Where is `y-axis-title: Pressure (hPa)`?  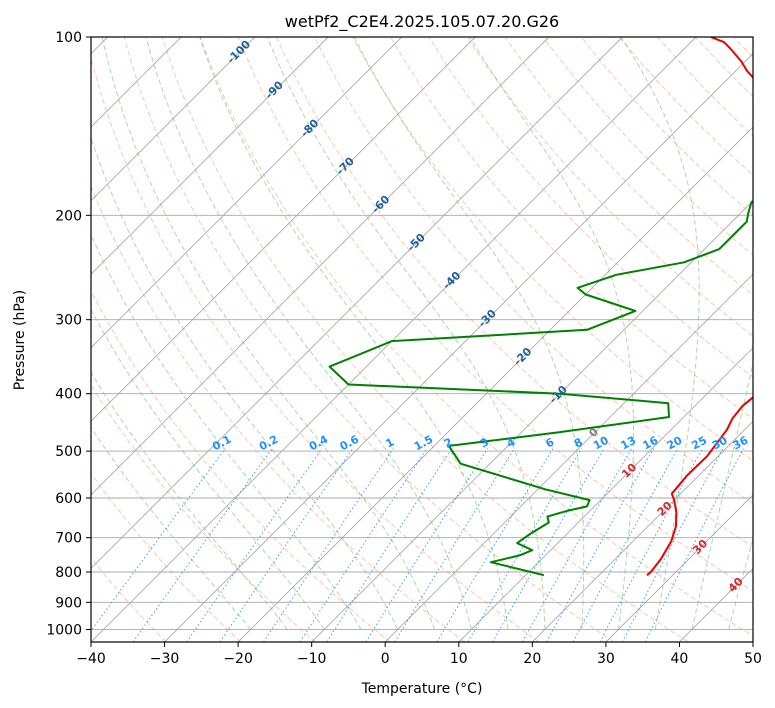 y-axis-title: Pressure (hPa) is located at coordinates (20, 340).